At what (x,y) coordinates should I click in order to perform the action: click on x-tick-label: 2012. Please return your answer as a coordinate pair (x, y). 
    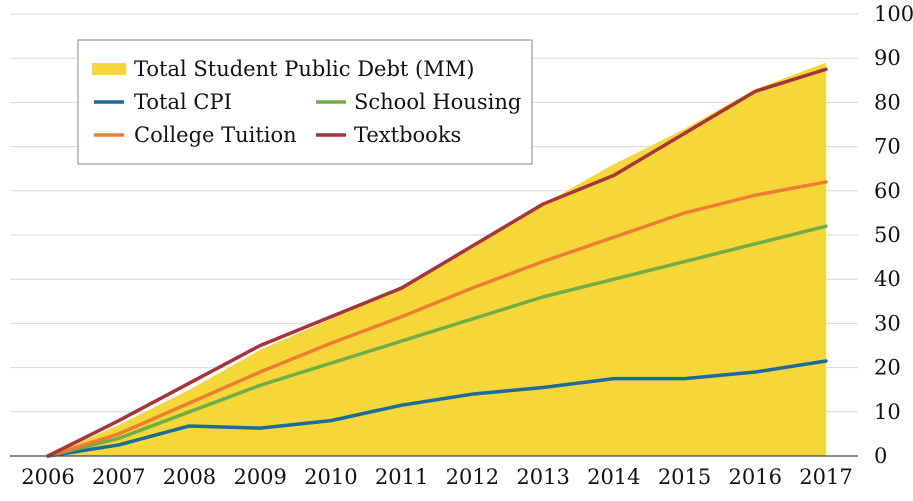
    Looking at the image, I should click on (472, 477).